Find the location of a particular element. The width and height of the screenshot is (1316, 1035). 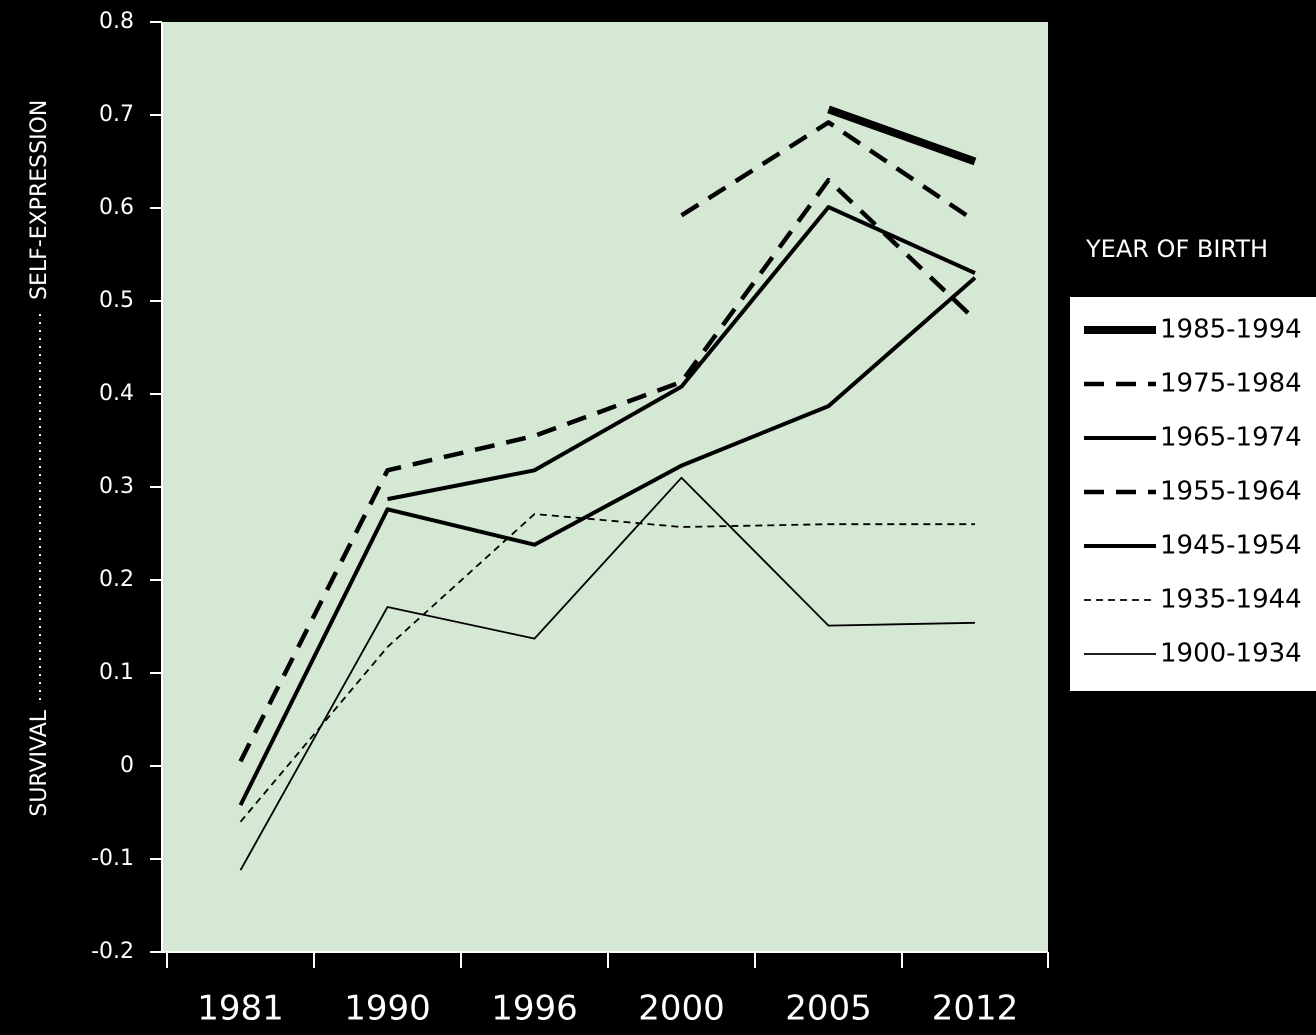

legend-label: 1900-1934 is located at coordinates (1231, 654).